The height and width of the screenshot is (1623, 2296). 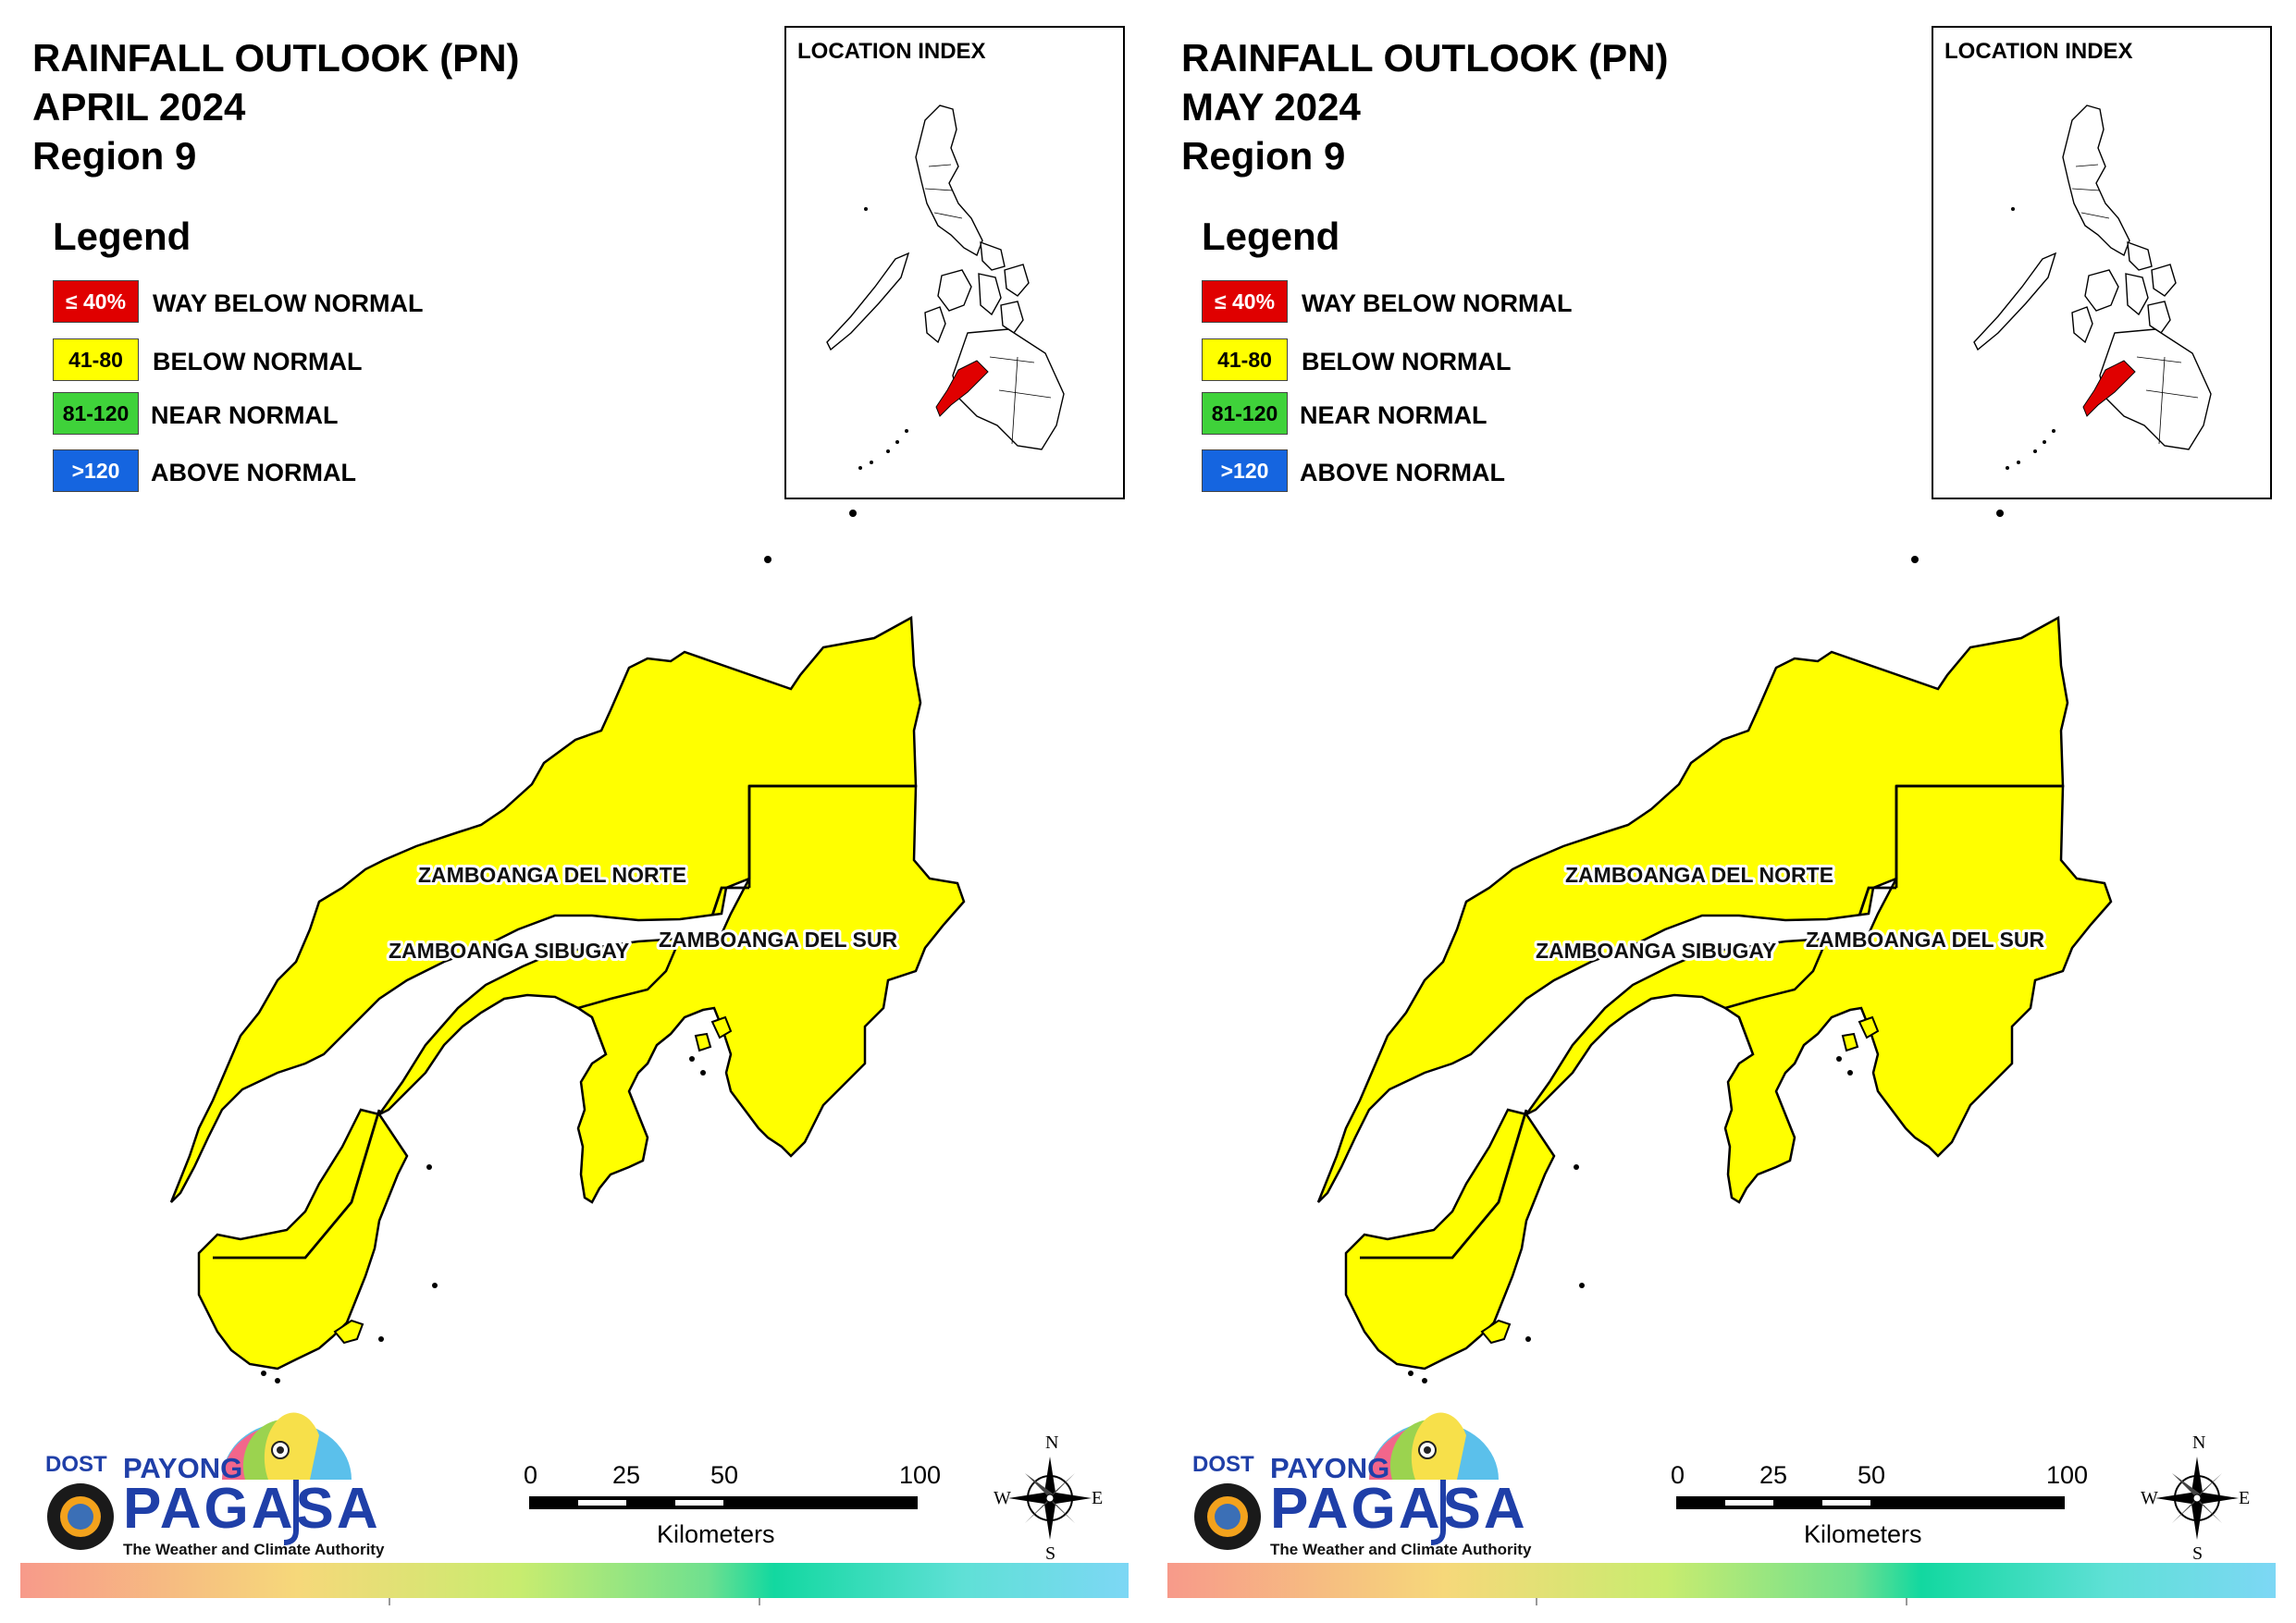 I want to click on legend-swatch: 81-120, so click(x=1245, y=413).